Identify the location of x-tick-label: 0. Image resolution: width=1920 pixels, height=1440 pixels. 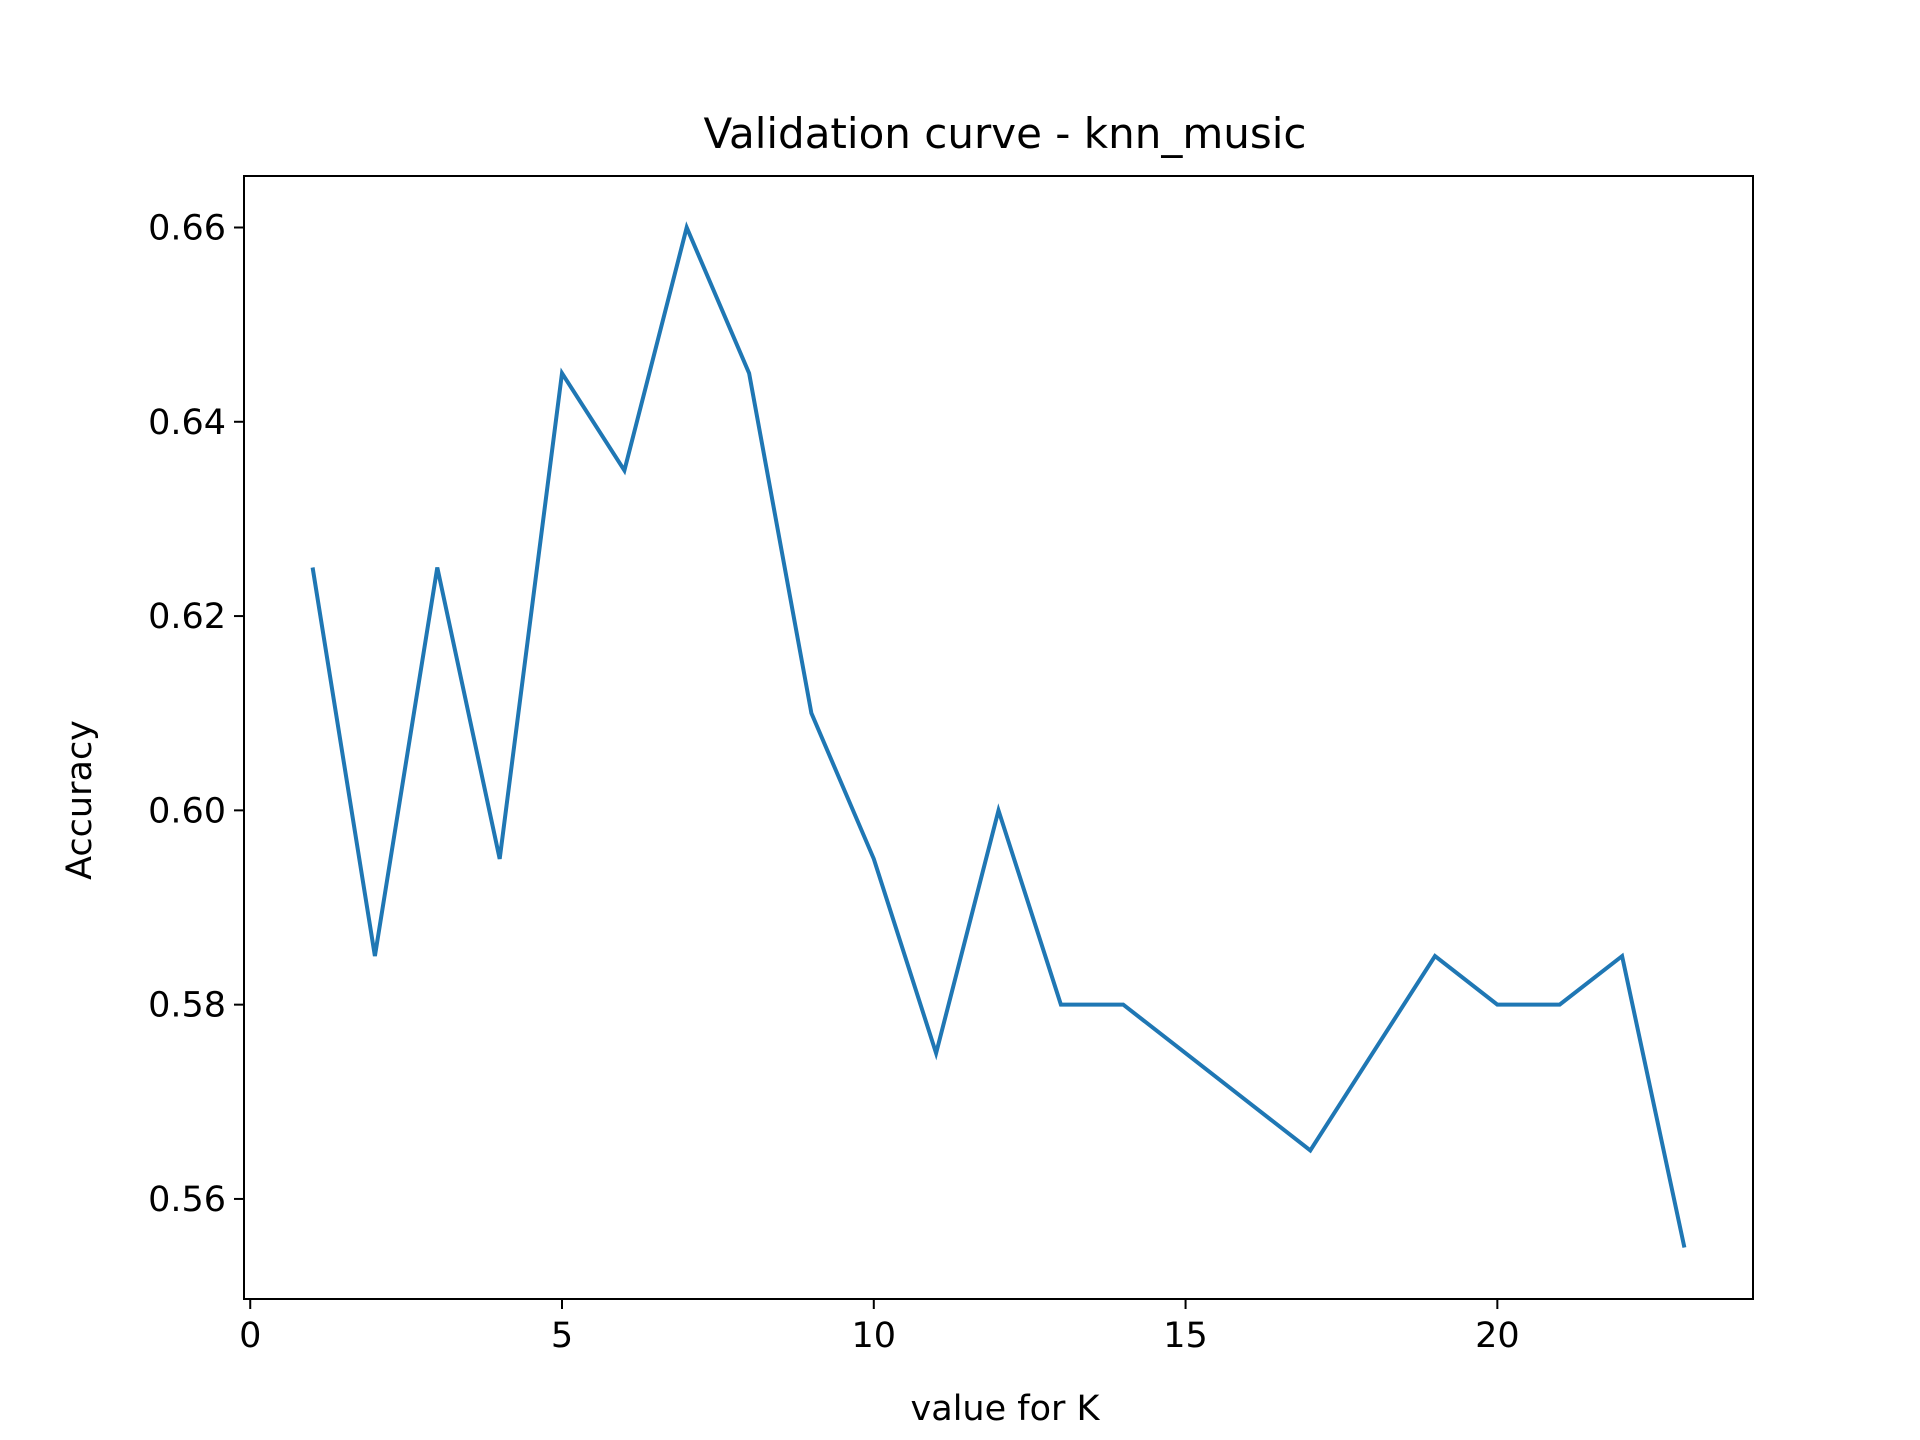
(250, 1336).